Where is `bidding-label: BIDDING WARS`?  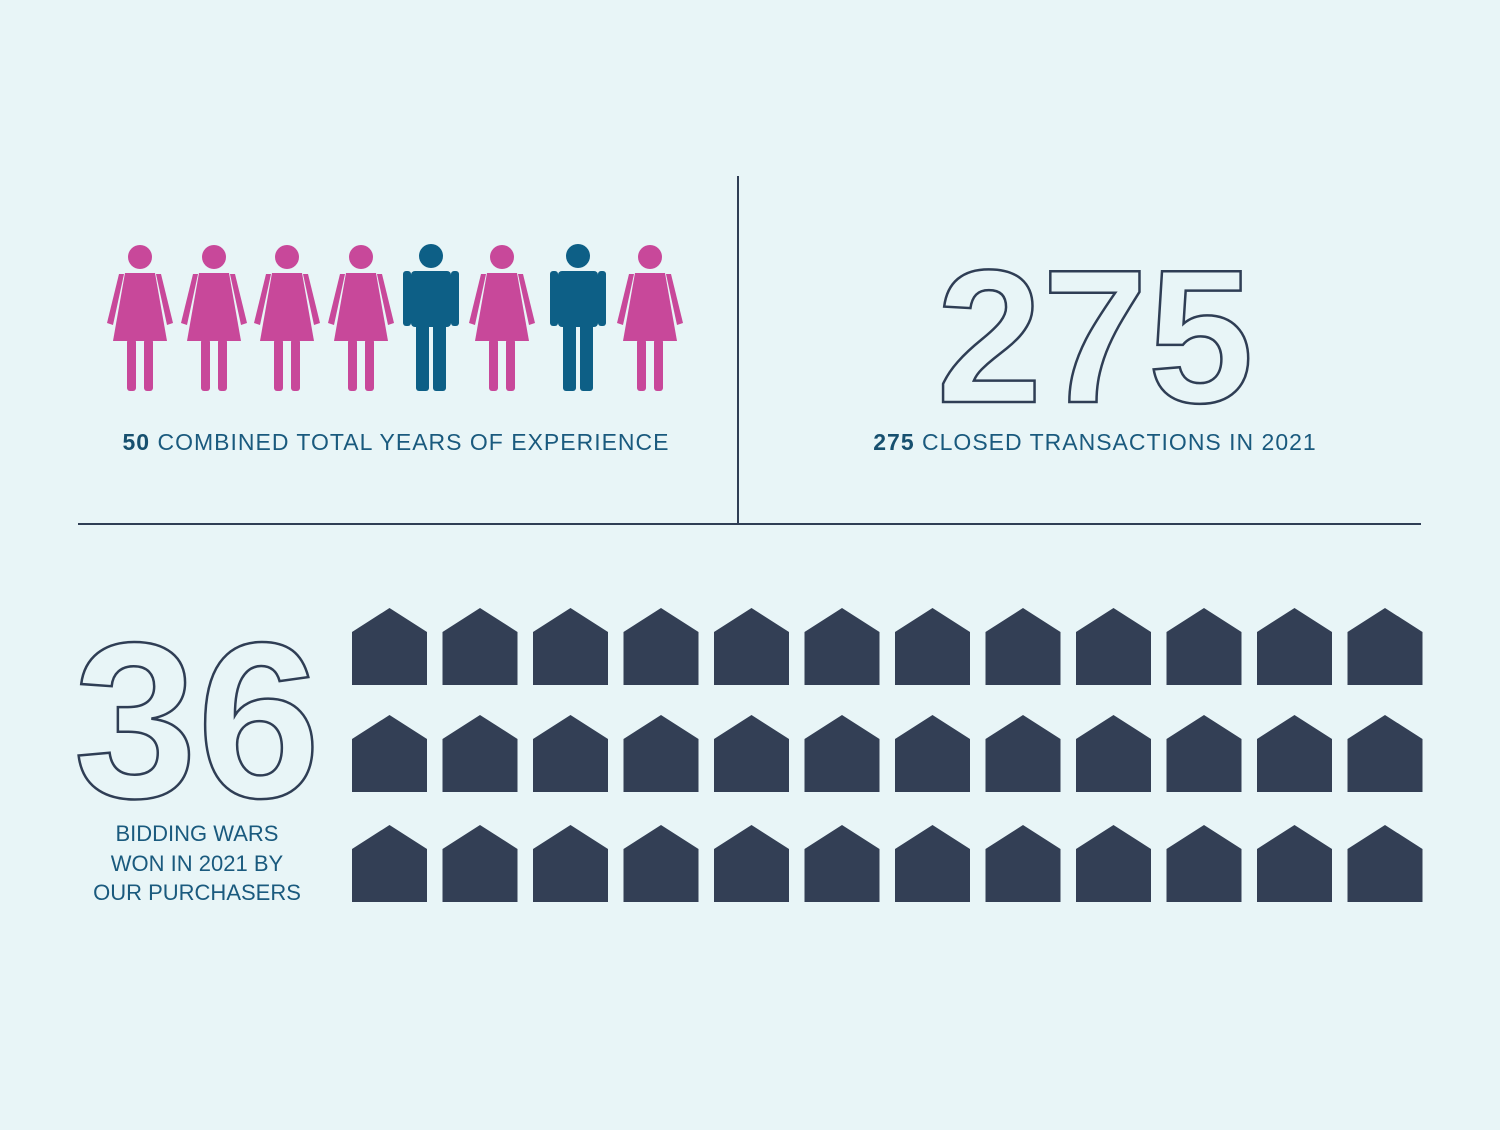 bidding-label: BIDDING WARS is located at coordinates (197, 833).